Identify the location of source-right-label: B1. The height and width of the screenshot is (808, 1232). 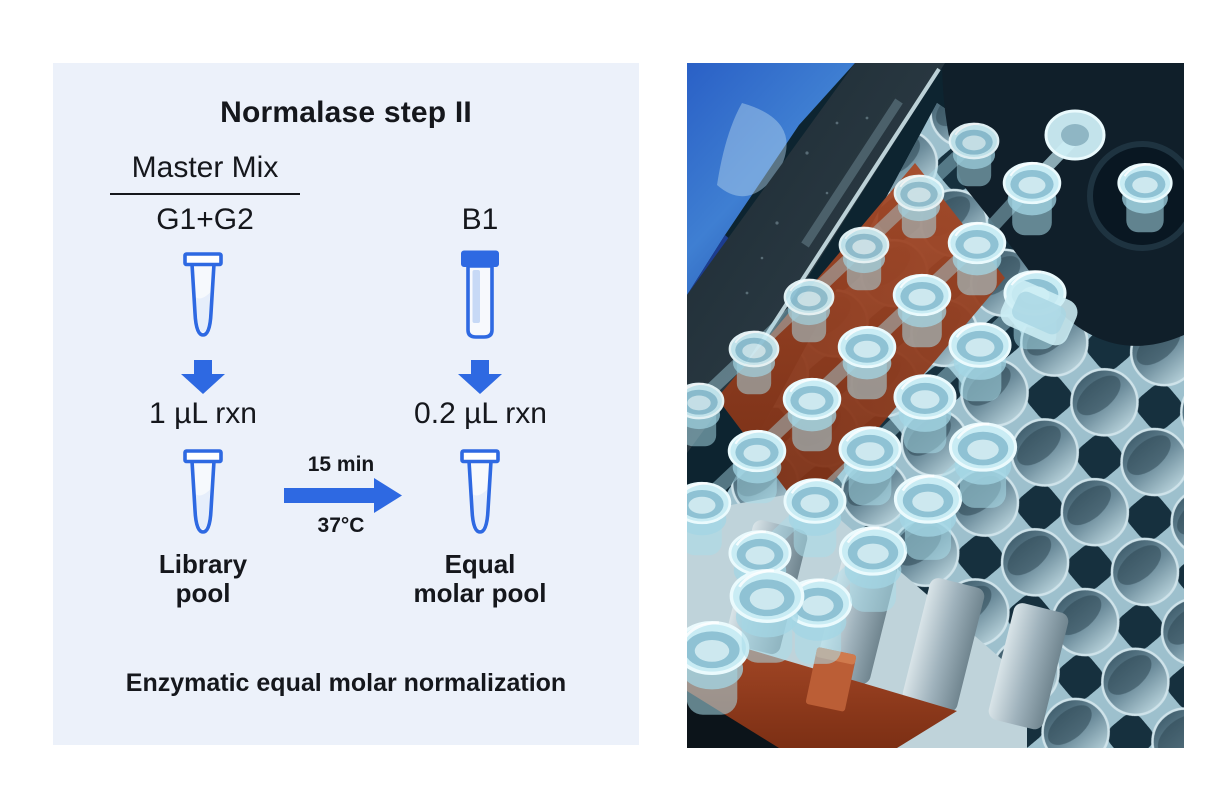
(480, 219).